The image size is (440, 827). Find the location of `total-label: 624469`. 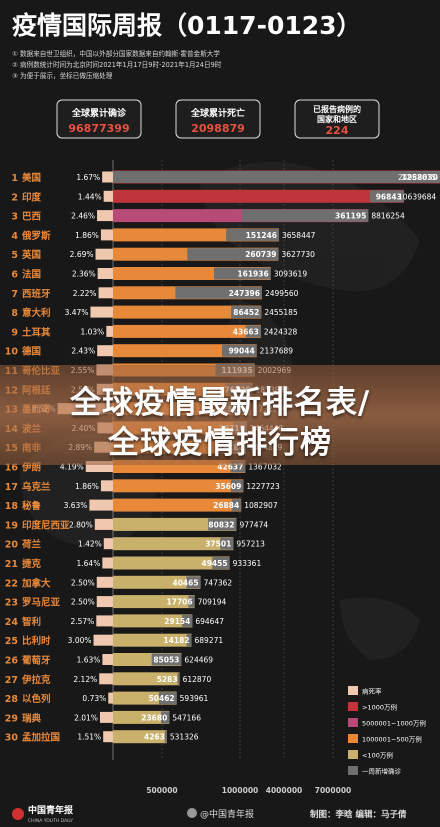

total-label: 624469 is located at coordinates (198, 660).